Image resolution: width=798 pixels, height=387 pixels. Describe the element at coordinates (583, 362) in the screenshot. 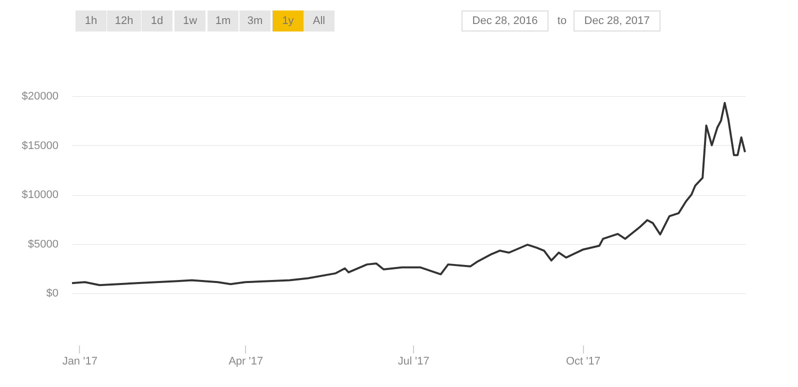

I see `x-tick-label: Oct '17` at that location.